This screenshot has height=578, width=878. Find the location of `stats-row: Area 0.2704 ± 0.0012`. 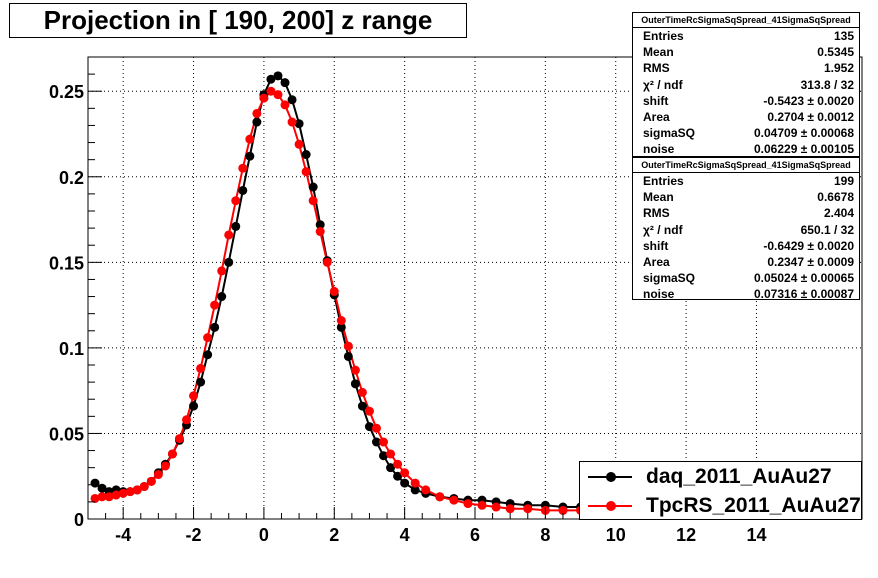

stats-row: Area 0.2704 ± 0.0012 is located at coordinates (748, 116).